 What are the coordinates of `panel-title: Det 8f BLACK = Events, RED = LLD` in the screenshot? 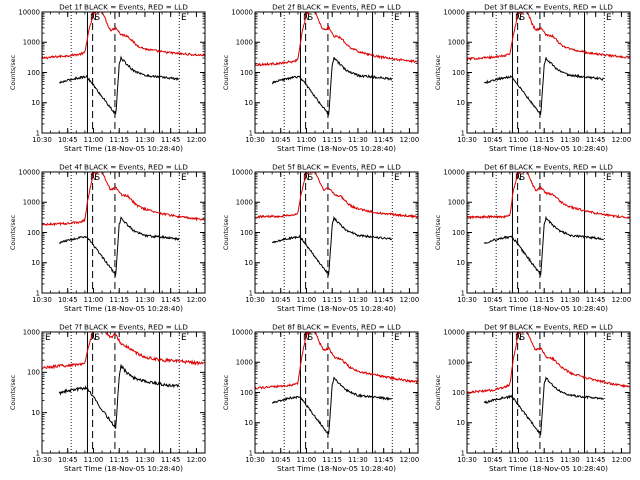 It's located at (336, 327).